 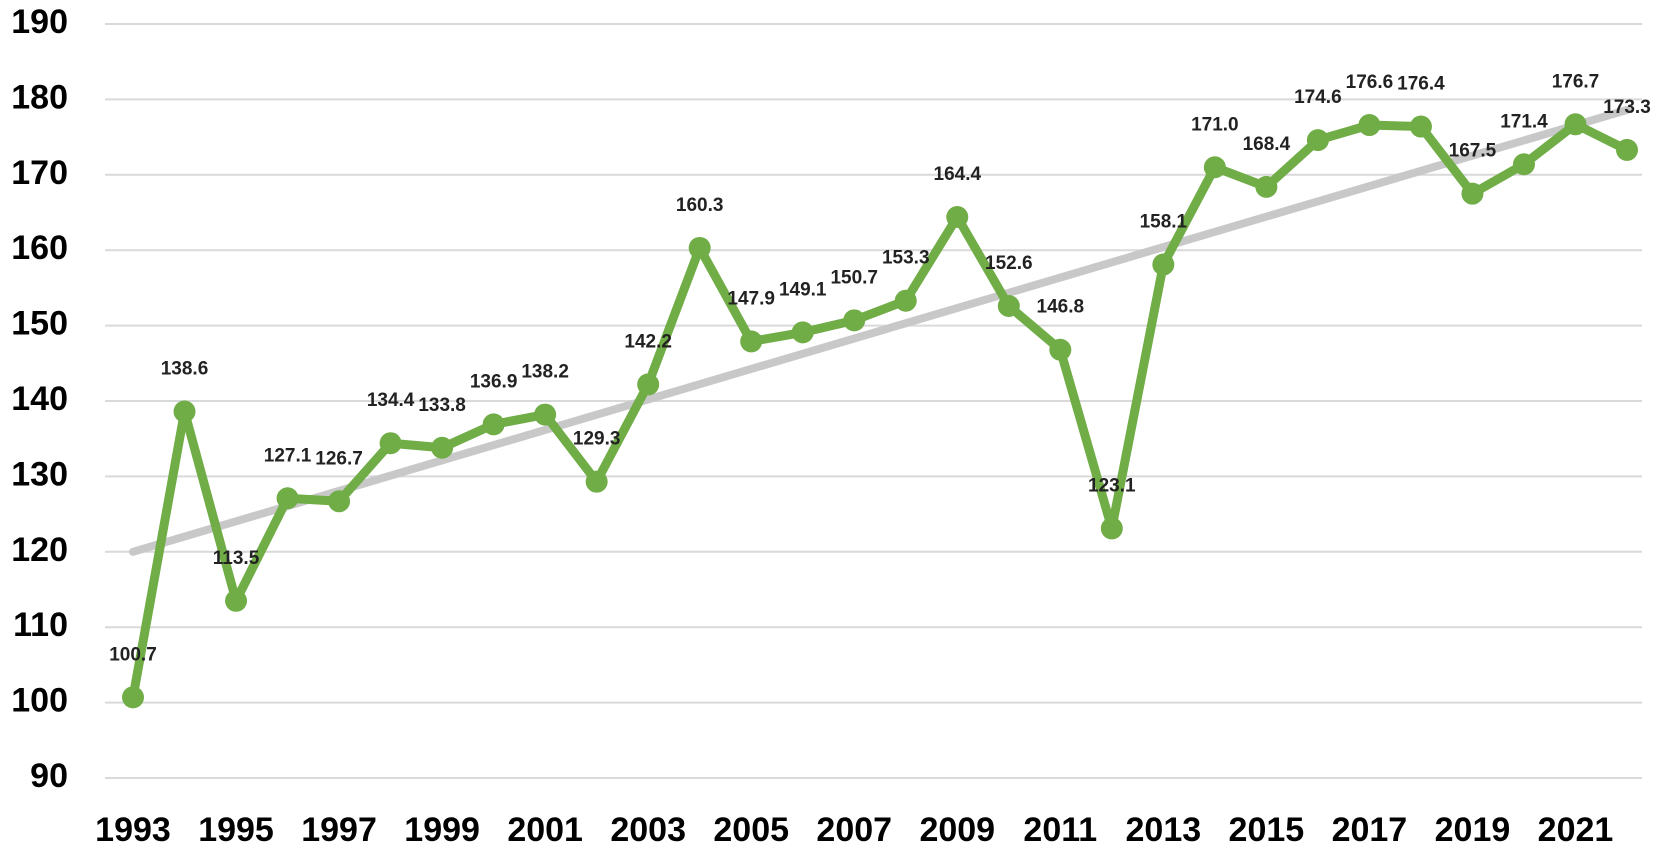 What do you see at coordinates (1112, 485) in the screenshot?
I see `data-label: 123.1` at bounding box center [1112, 485].